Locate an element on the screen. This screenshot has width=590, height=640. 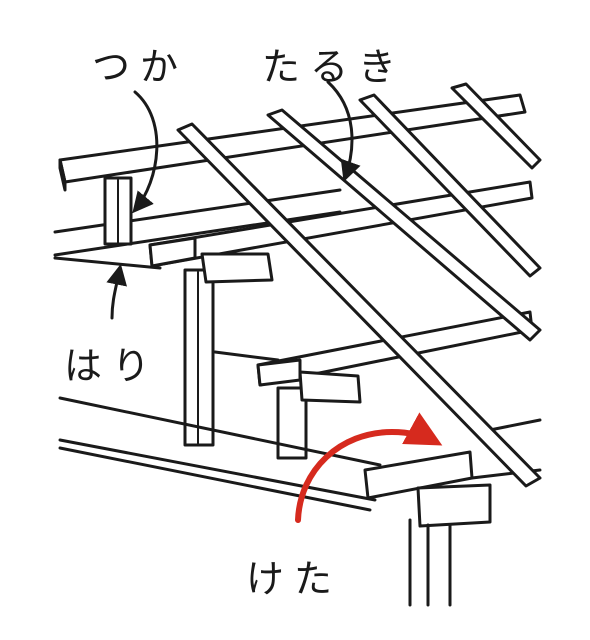
keta-post is located at coordinates (430, 562).